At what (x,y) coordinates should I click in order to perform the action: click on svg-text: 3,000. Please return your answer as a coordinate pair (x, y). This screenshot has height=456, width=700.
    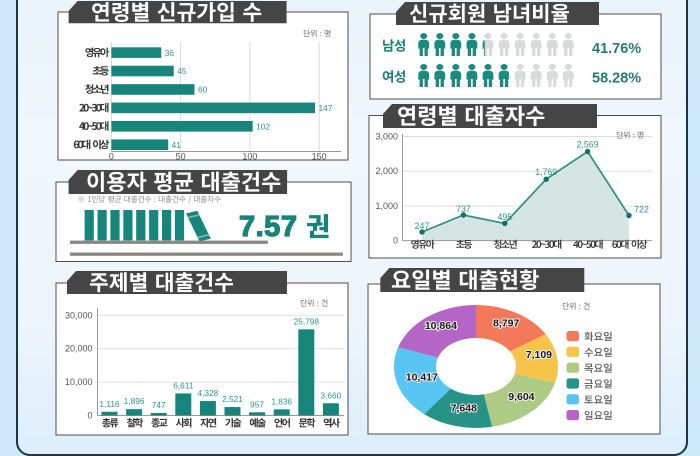
    Looking at the image, I should click on (386, 137).